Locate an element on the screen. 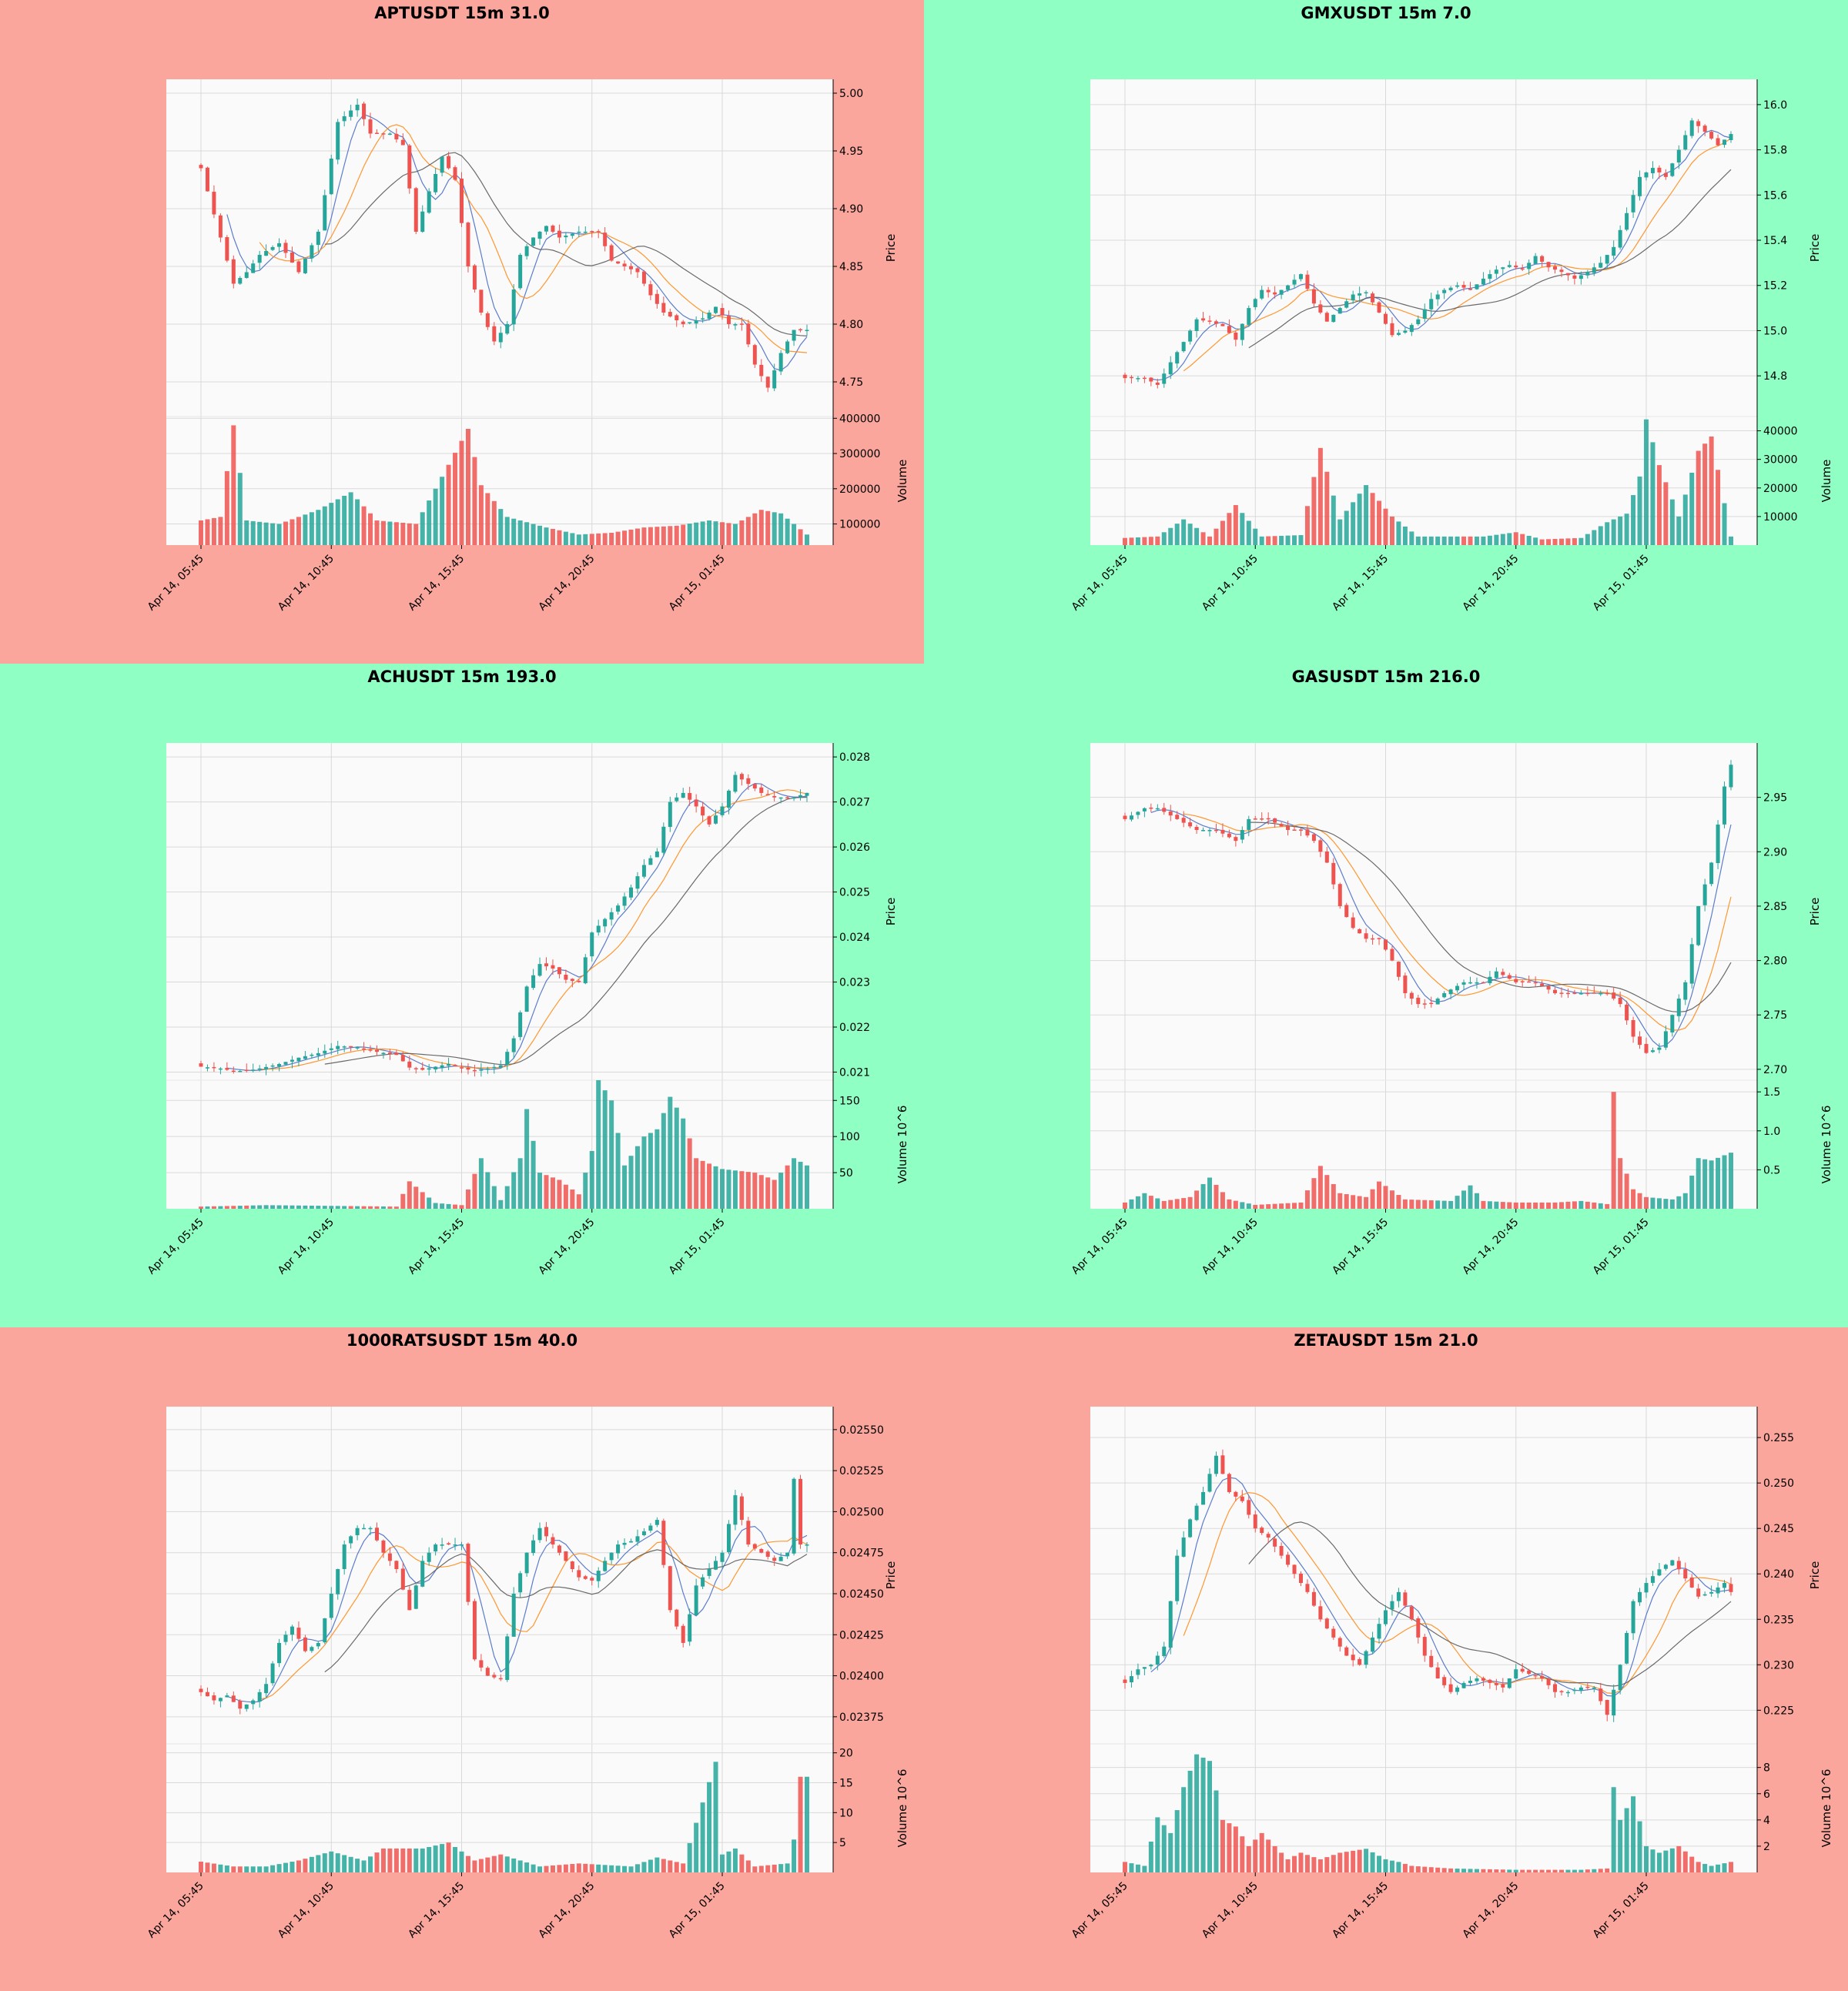 This screenshot has height=1991, width=1848. price-tick-label: 4.75 is located at coordinates (851, 382).